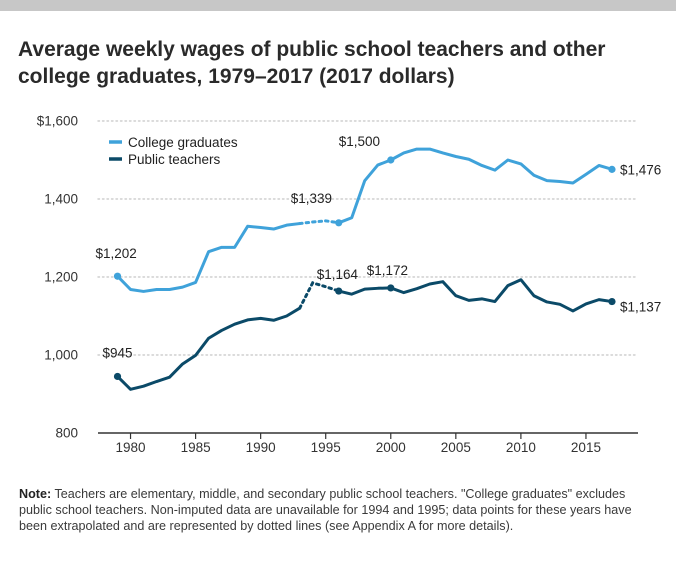  I want to click on x-tick-label-2015: 2015, so click(586, 447).